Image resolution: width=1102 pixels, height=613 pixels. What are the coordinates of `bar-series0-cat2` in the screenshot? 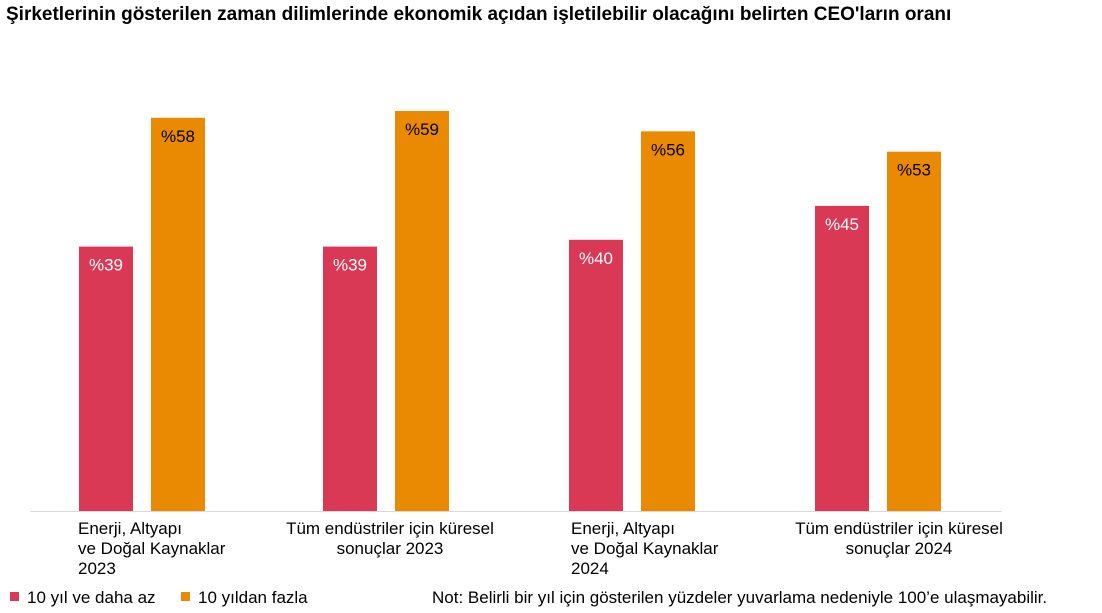 It's located at (596, 375).